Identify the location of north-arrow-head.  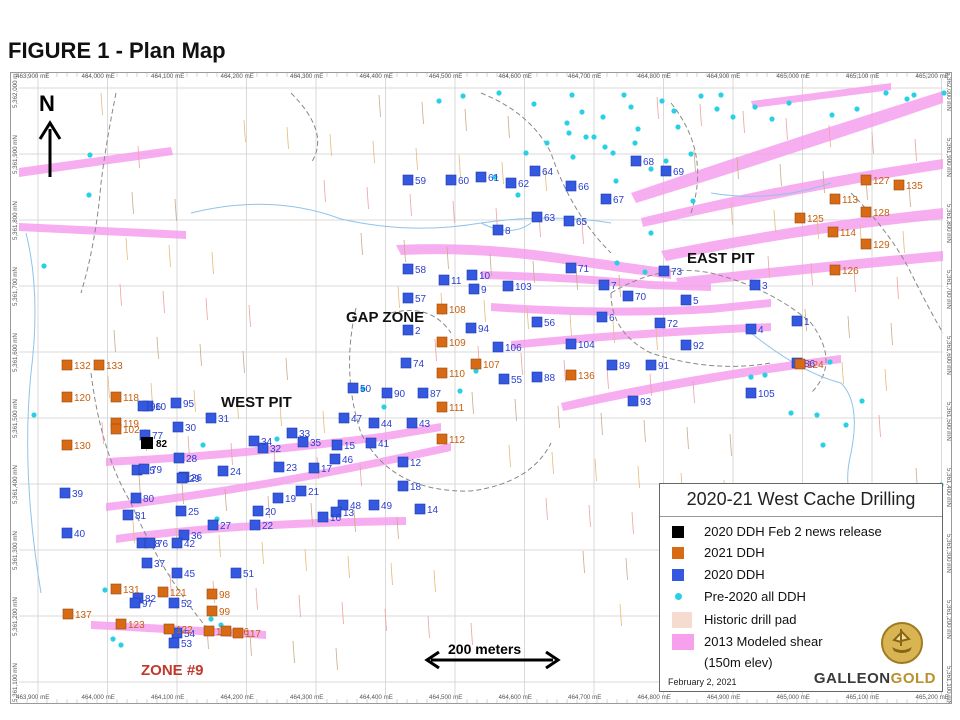
(50, 130).